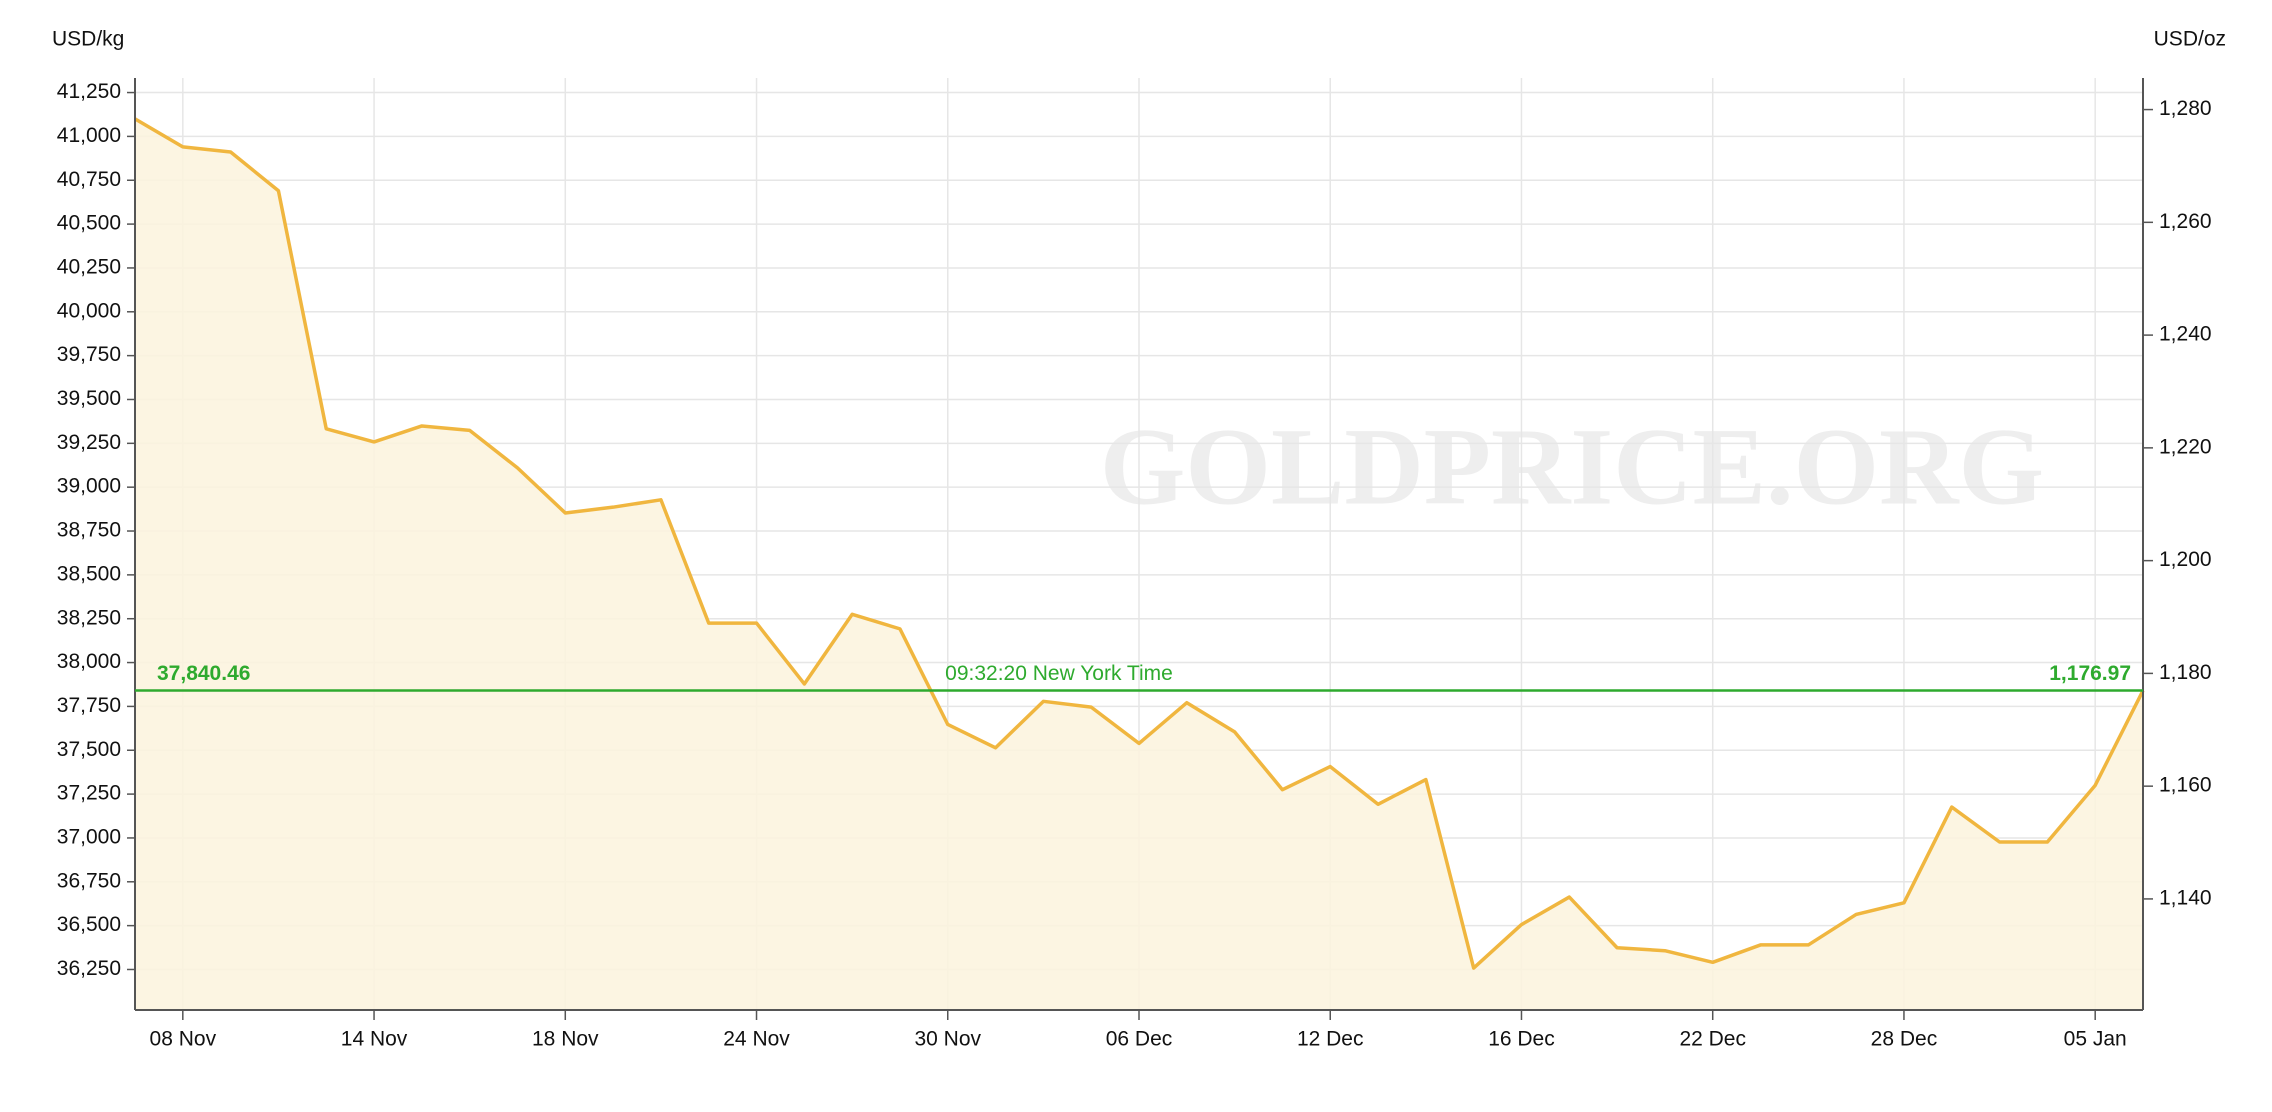 The height and width of the screenshot is (1112, 2272). What do you see at coordinates (1904, 1039) in the screenshot?
I see `x-tick-label: 28 Dec` at bounding box center [1904, 1039].